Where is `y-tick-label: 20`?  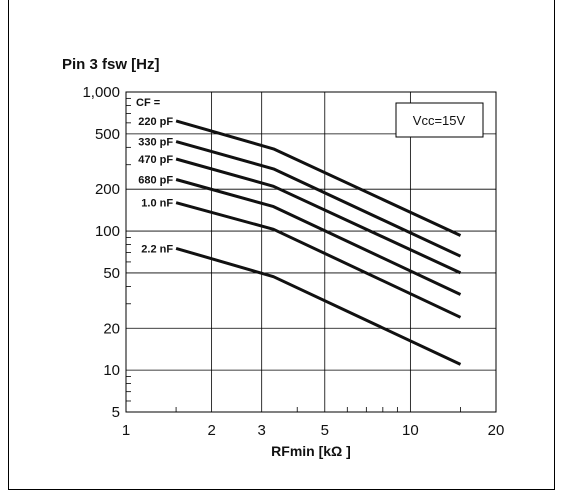
y-tick-label: 20 is located at coordinates (111, 328).